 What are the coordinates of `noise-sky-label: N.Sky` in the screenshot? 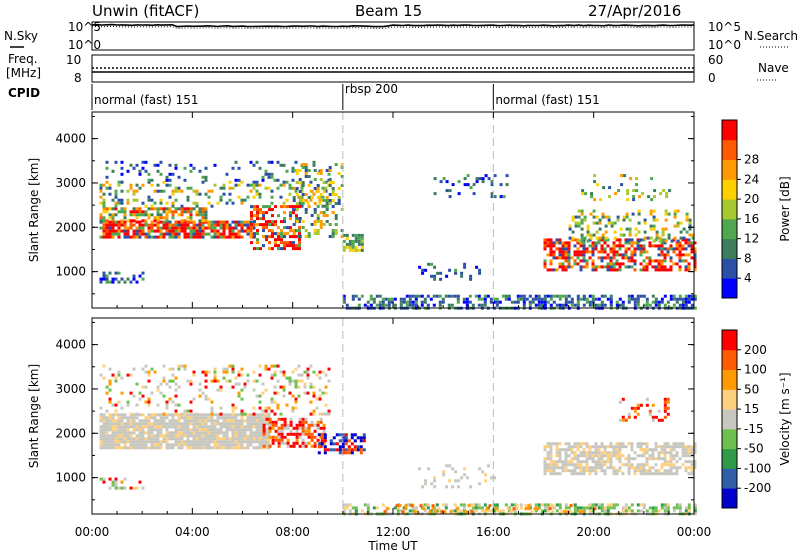 It's located at (21, 36).